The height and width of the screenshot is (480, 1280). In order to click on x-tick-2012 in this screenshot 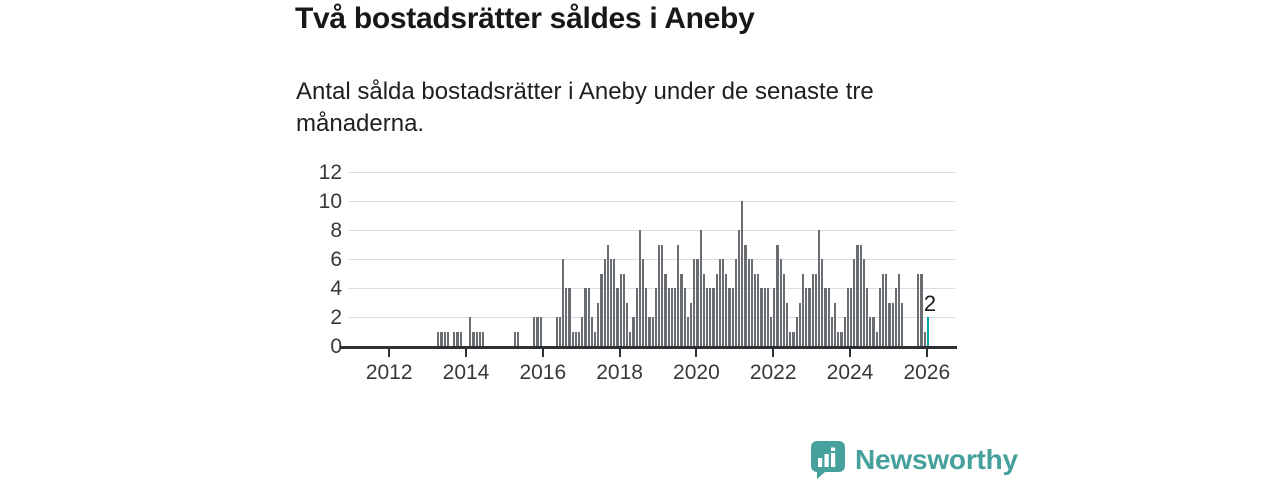, I will do `click(389, 353)`.